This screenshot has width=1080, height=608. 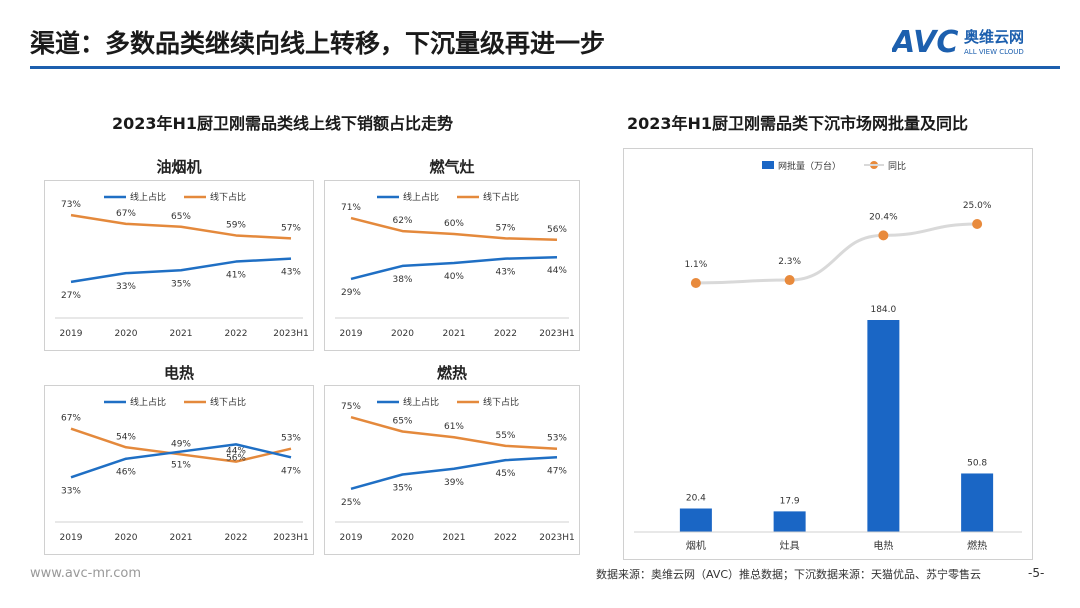 What do you see at coordinates (126, 473) in the screenshot?
I see `data-label-online: 46%` at bounding box center [126, 473].